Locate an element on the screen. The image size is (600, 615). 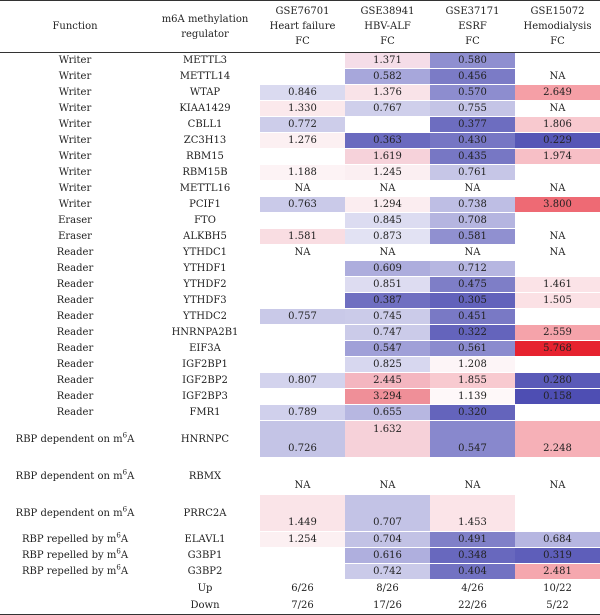
regulator-cell: IGF2BP2 is located at coordinates (205, 380).